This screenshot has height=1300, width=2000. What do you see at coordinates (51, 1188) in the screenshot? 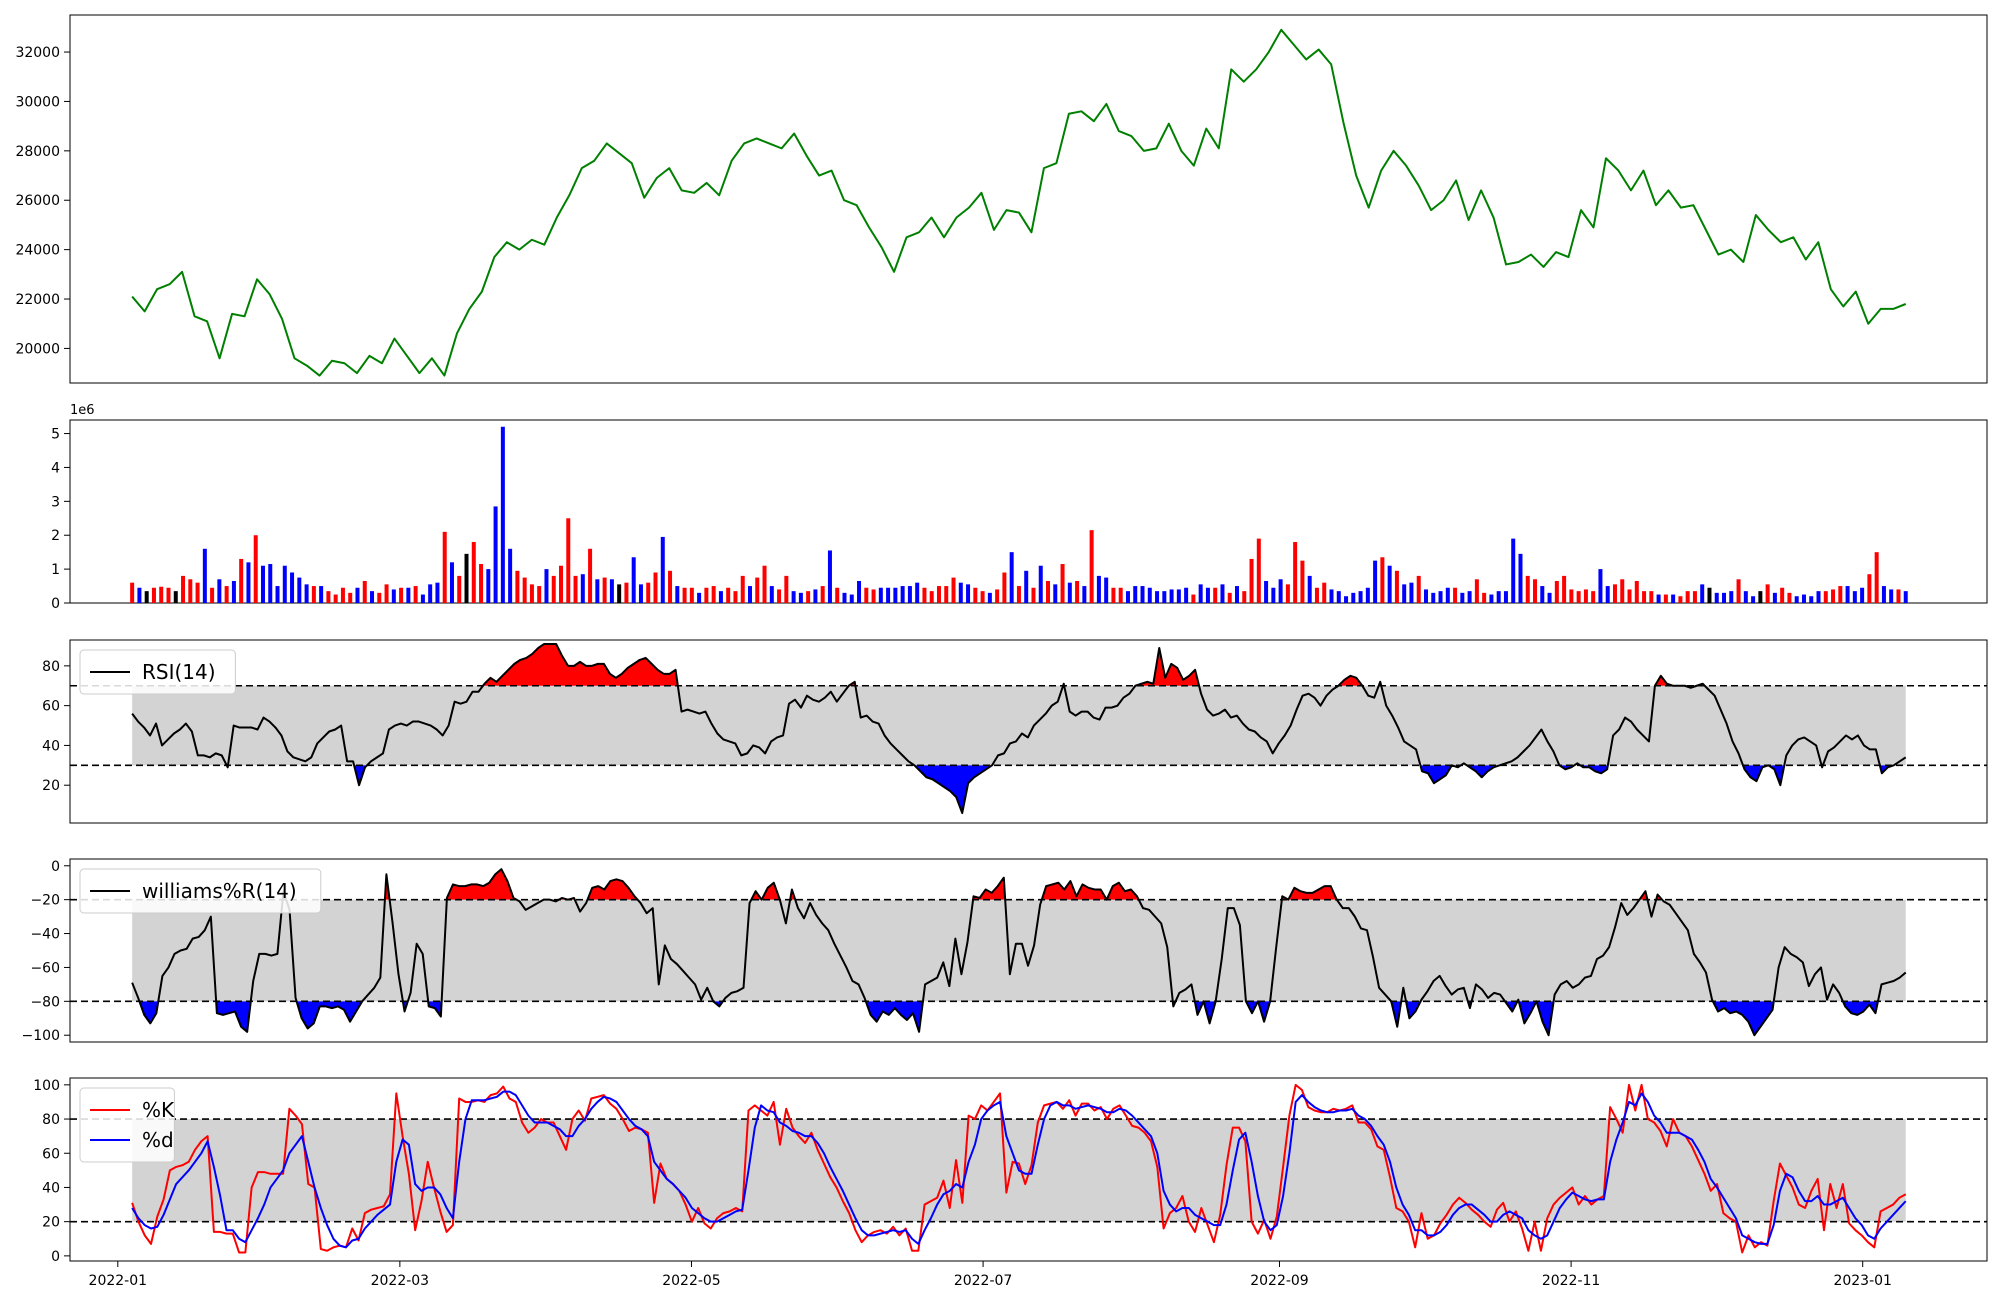
I see `stochastic-ytick-label: 40` at bounding box center [51, 1188].